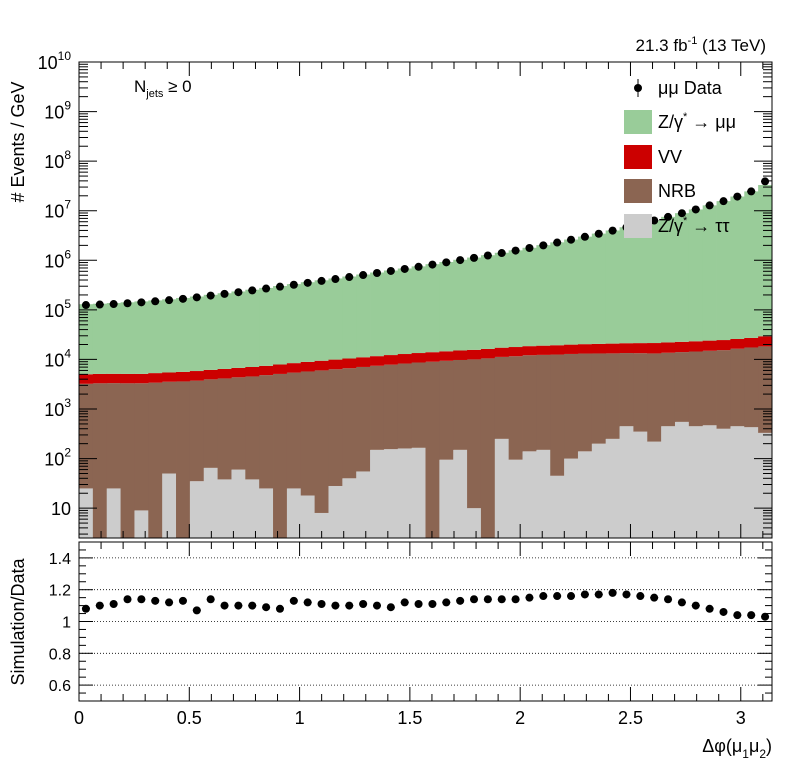 Image resolution: width=796 pixels, height=772 pixels. I want to click on x-axis-label: Δφ(μ1μ2), so click(737, 748).